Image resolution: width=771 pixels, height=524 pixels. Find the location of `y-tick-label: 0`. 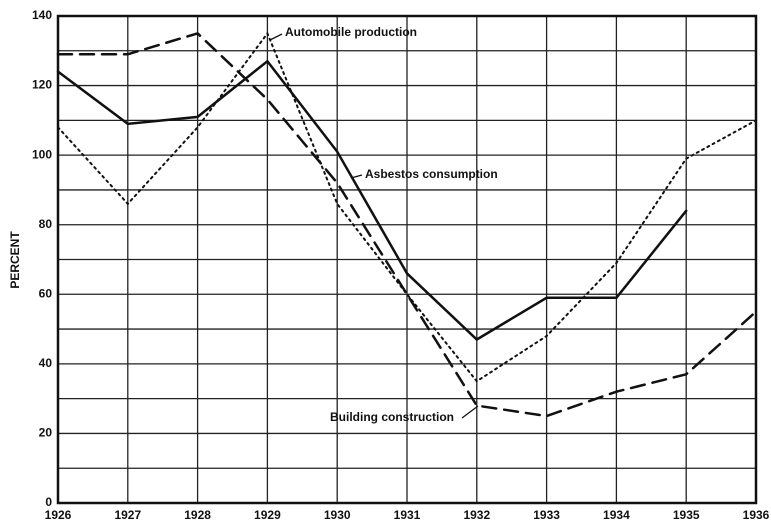

y-tick-label: 0 is located at coordinates (48, 502).